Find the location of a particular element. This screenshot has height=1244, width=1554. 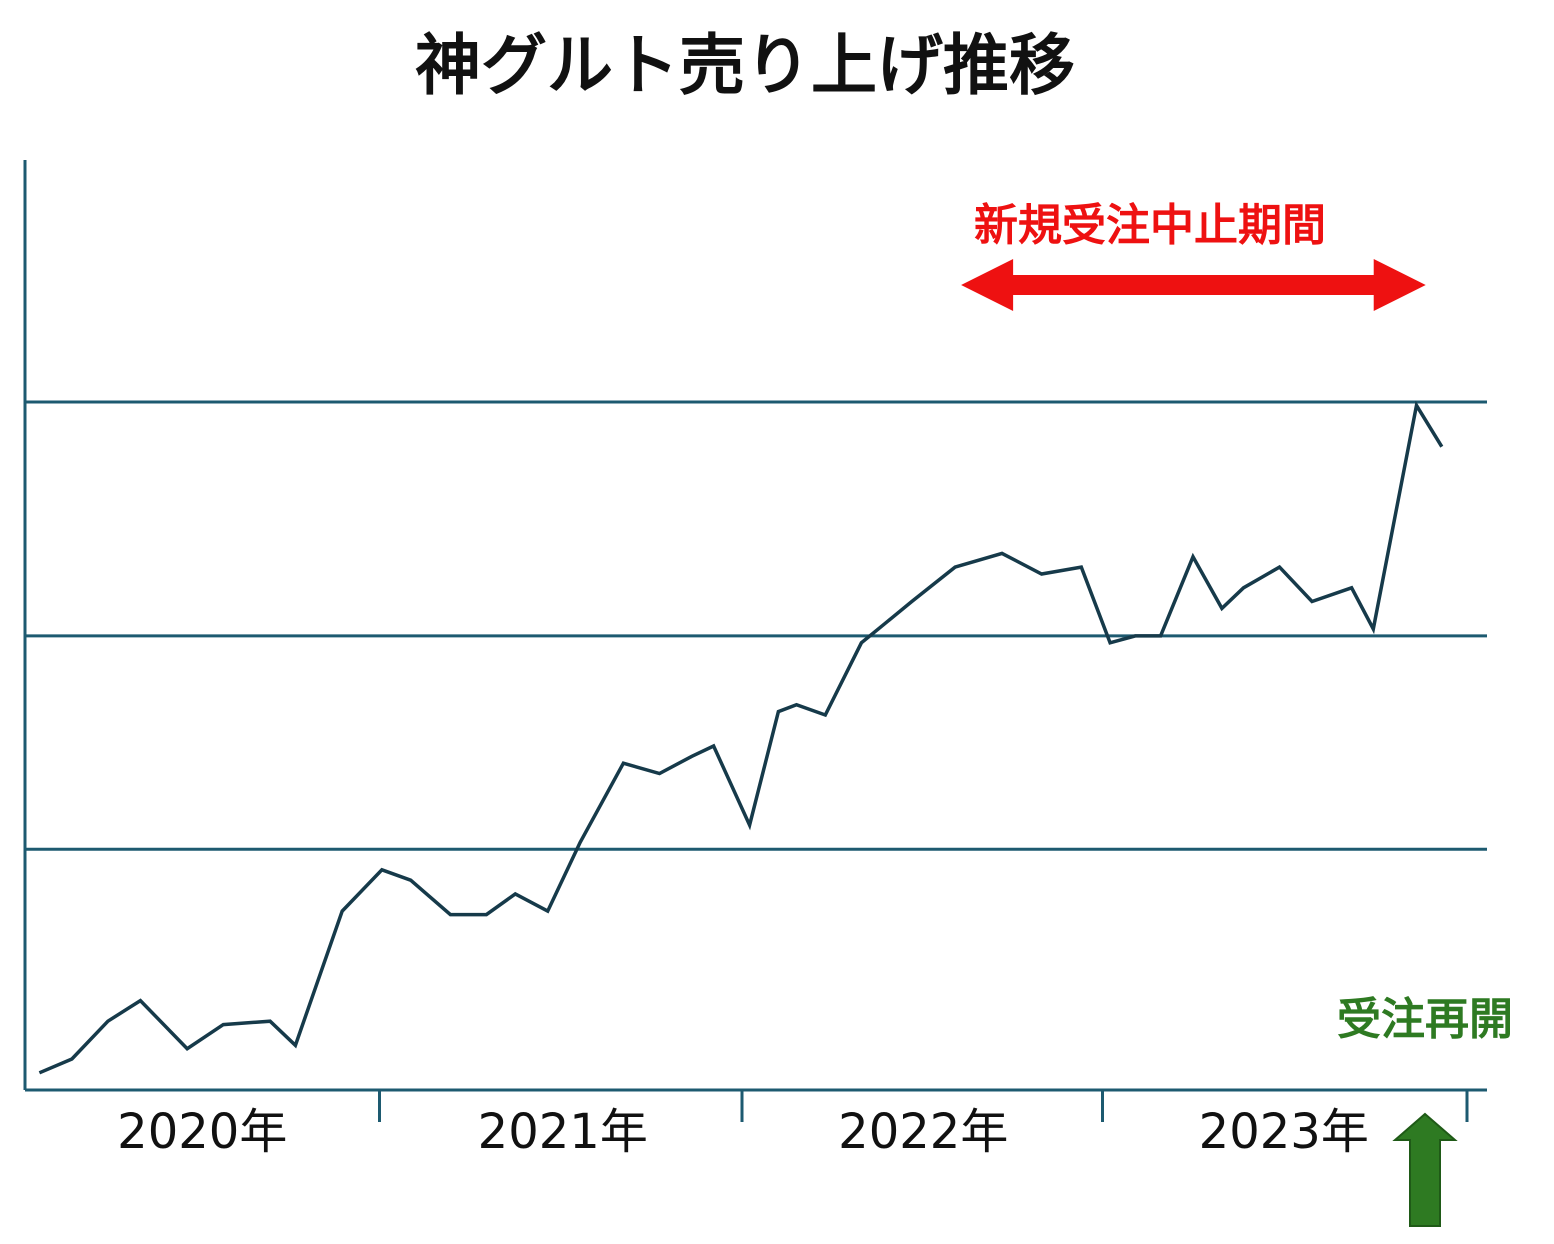

x-tick-labels: 2020年 2021年 2022年 2023年 is located at coordinates (743, 1132).